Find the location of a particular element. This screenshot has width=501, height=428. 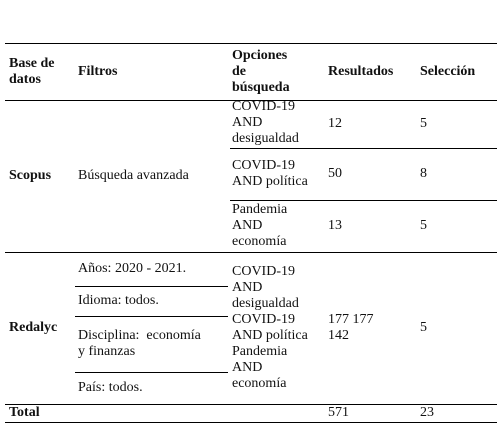

header-cell: Opciones de búsqueda is located at coordinates (261, 71).